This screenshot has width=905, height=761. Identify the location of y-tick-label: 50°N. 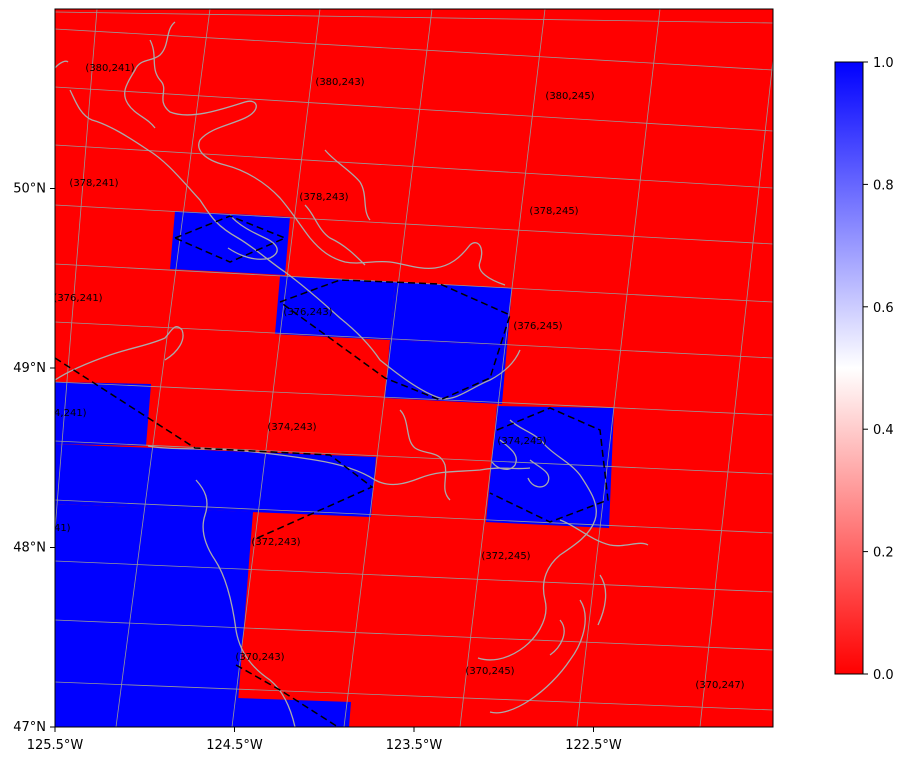
(29, 189).